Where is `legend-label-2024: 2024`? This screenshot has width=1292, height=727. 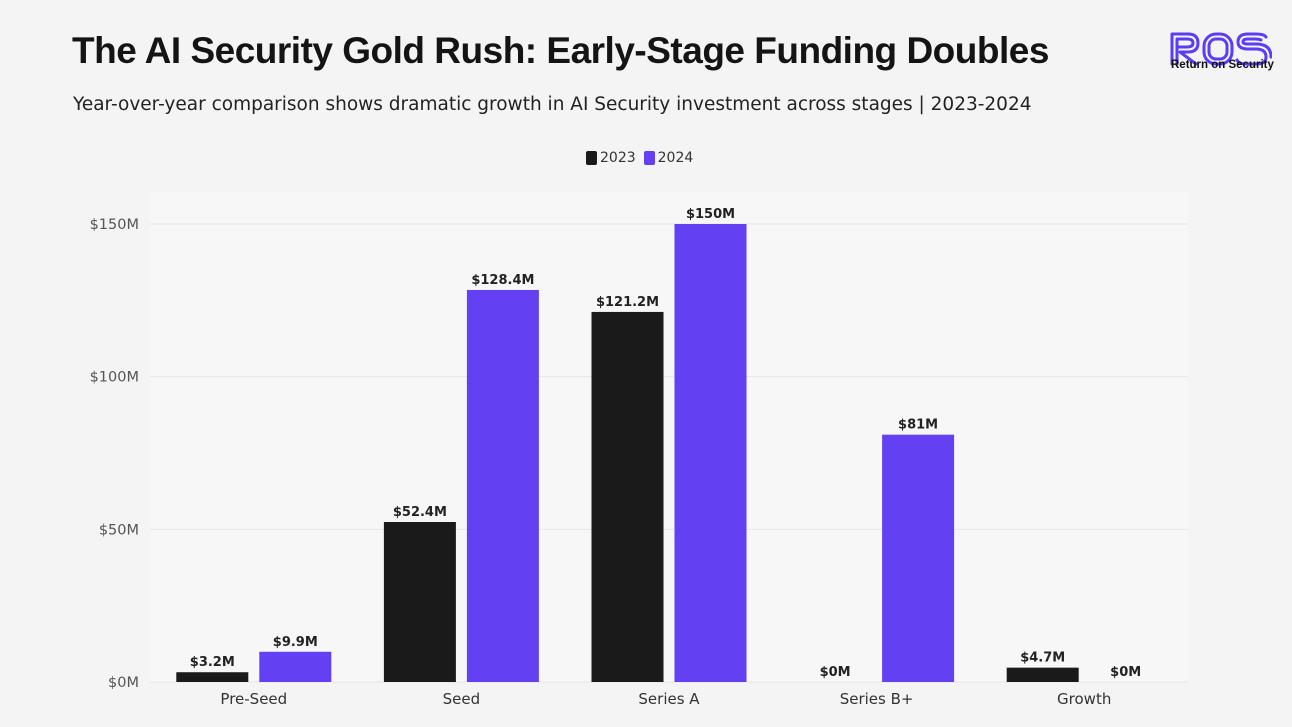 legend-label-2024: 2024 is located at coordinates (675, 158).